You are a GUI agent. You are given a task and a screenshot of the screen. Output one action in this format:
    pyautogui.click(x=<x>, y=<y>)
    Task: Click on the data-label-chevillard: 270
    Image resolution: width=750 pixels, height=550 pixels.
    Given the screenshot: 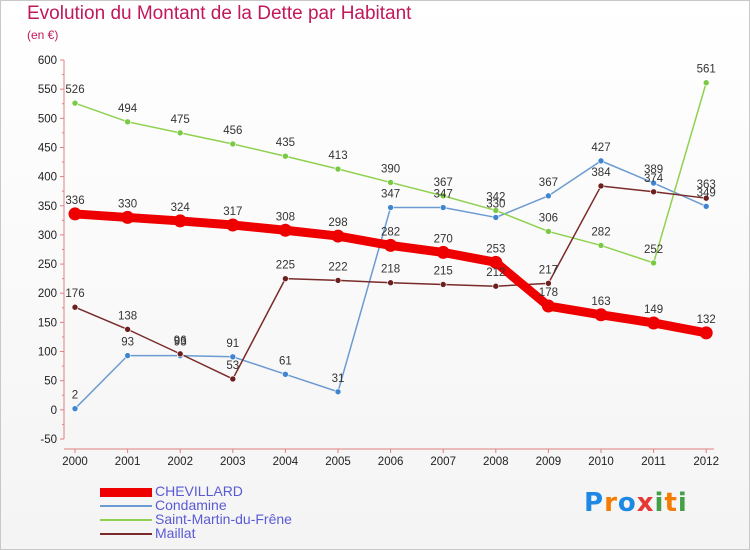 What is the action you would take?
    pyautogui.click(x=443, y=239)
    